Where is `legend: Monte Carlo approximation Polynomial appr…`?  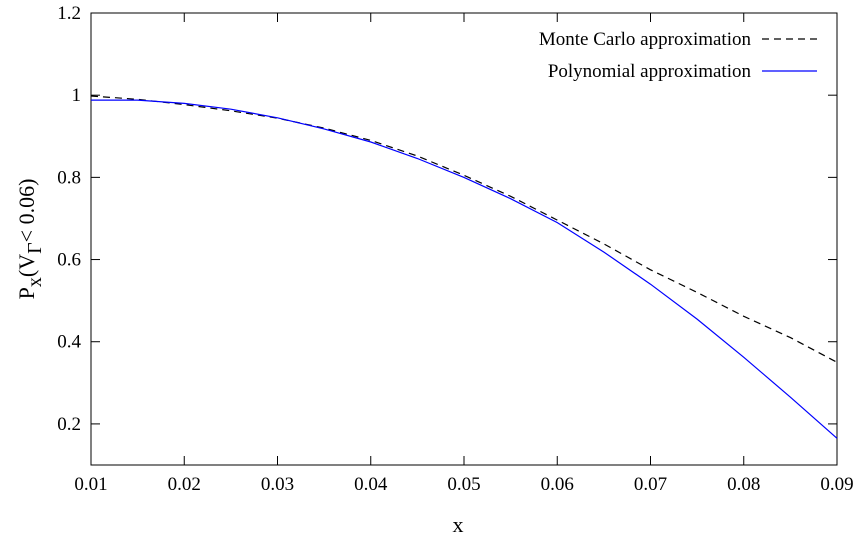 legend: Monte Carlo approximation Polynomial appr… is located at coordinates (678, 55).